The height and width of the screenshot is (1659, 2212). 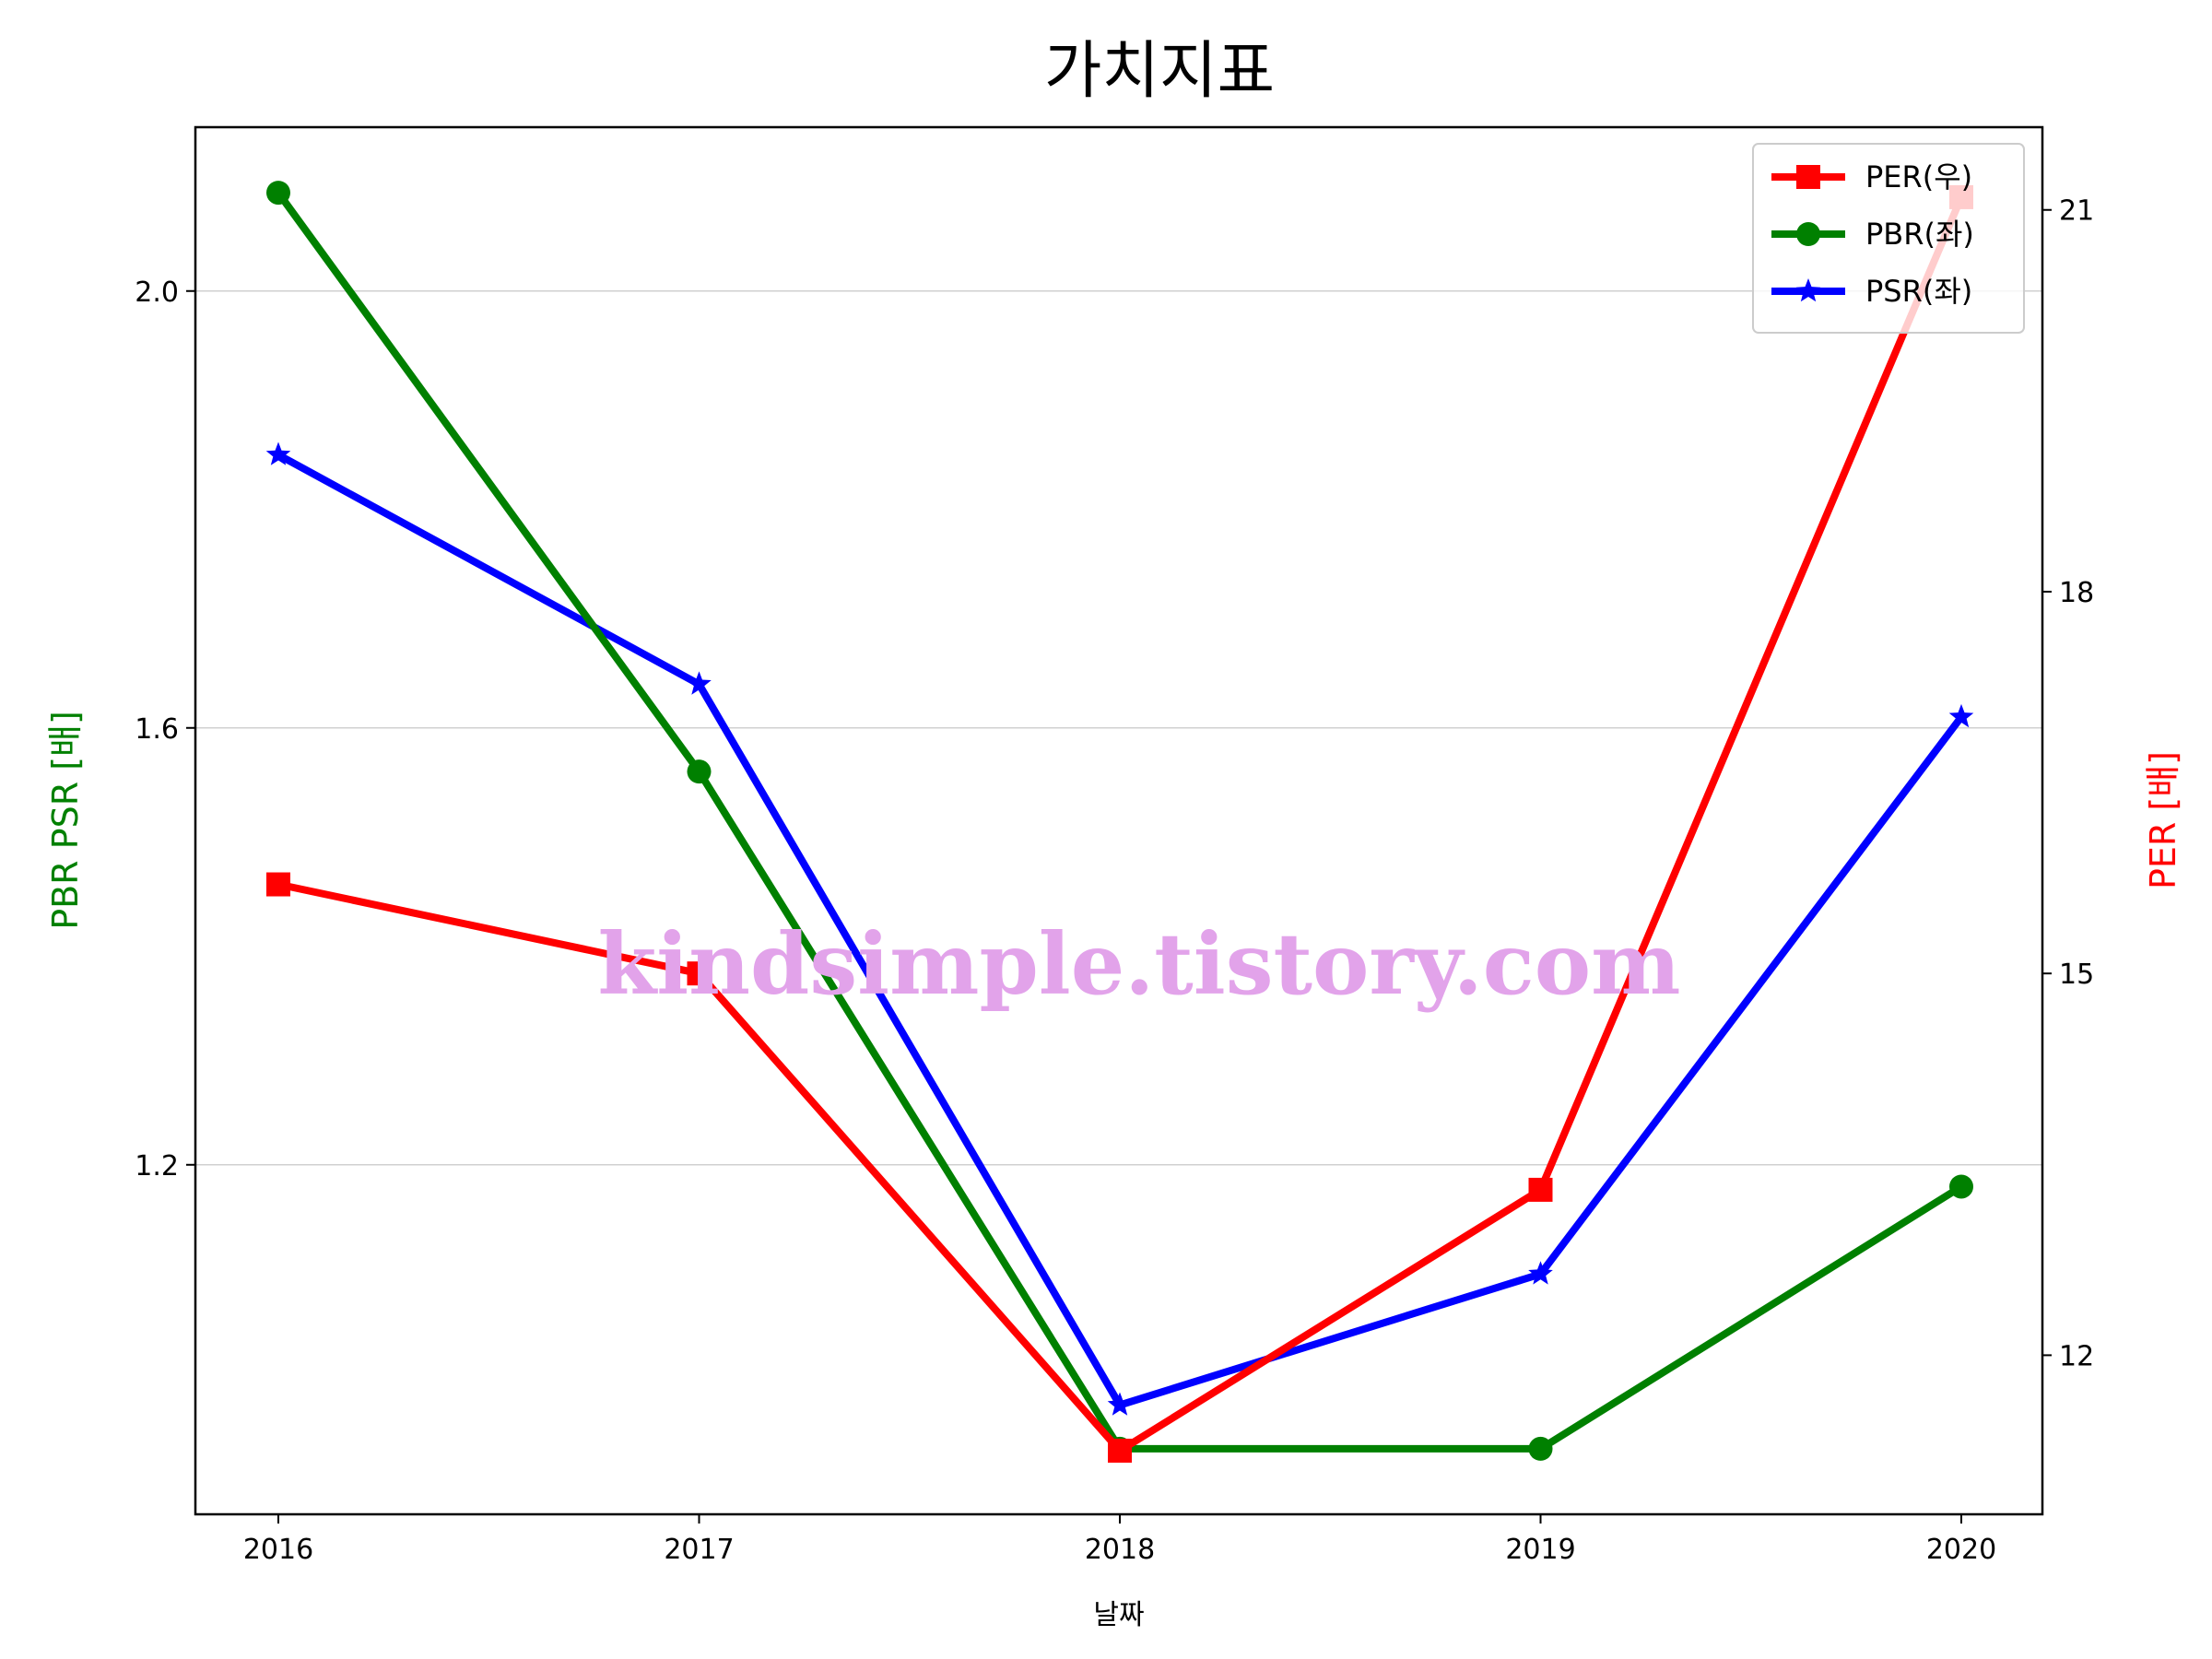 I want to click on x-axis: 2016 2017 2018 2019 2020, so click(x=1119, y=1540).